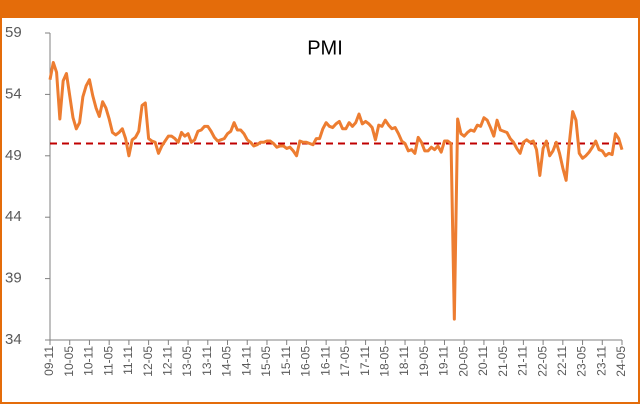 The image size is (640, 404). I want to click on x-tick-label: 24-05, so click(621, 361).